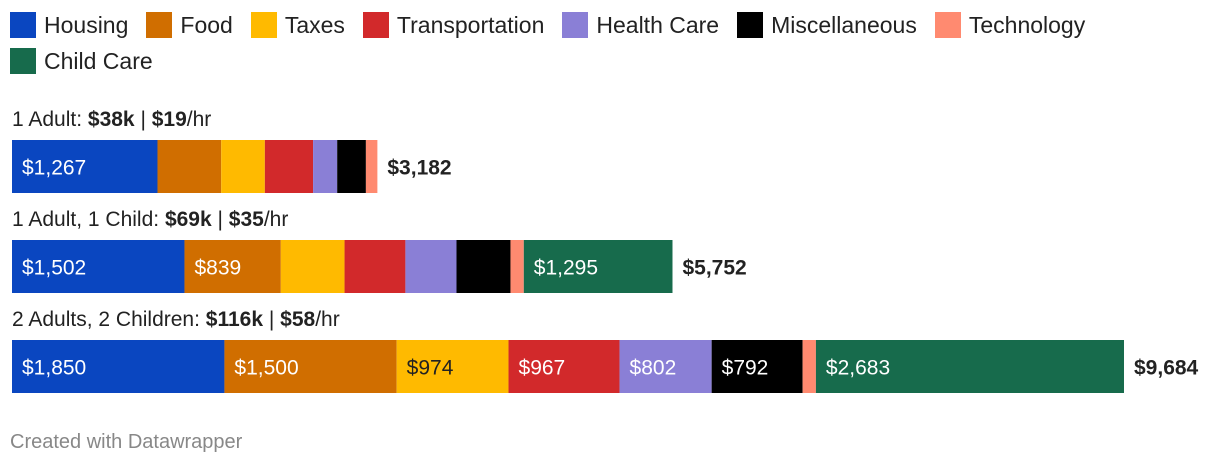 The width and height of the screenshot is (1220, 470). I want to click on total-label-row-2: $5,752, so click(714, 268).